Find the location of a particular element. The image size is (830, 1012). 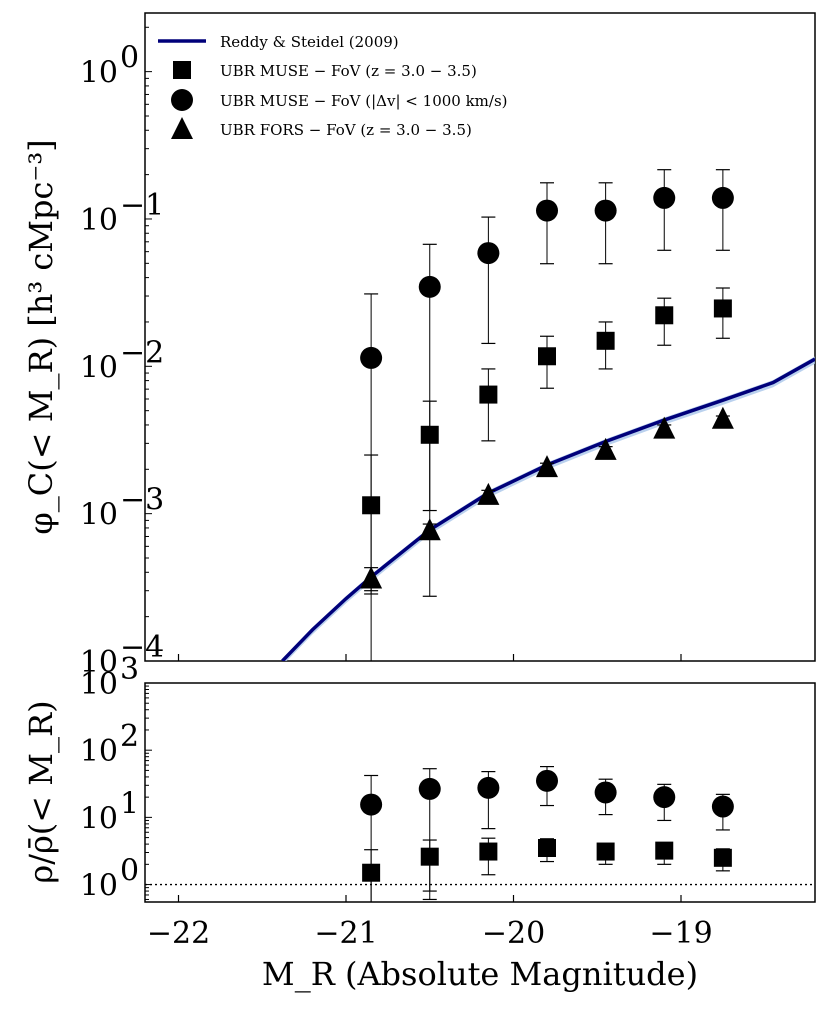

legend-triangle-marker is located at coordinates (182, 128).